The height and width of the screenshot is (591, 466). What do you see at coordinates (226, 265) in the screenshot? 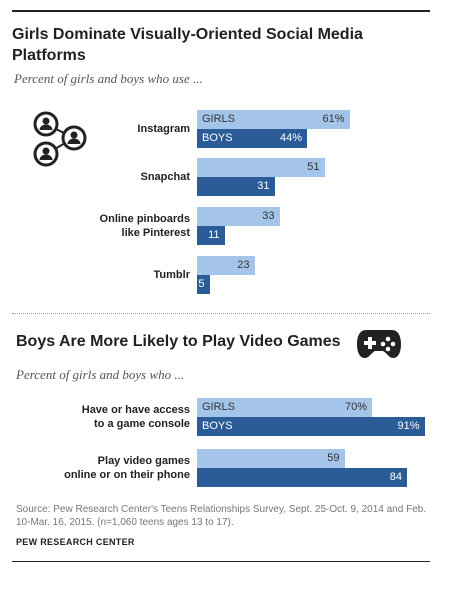
I see `girls-bar: 23` at bounding box center [226, 265].